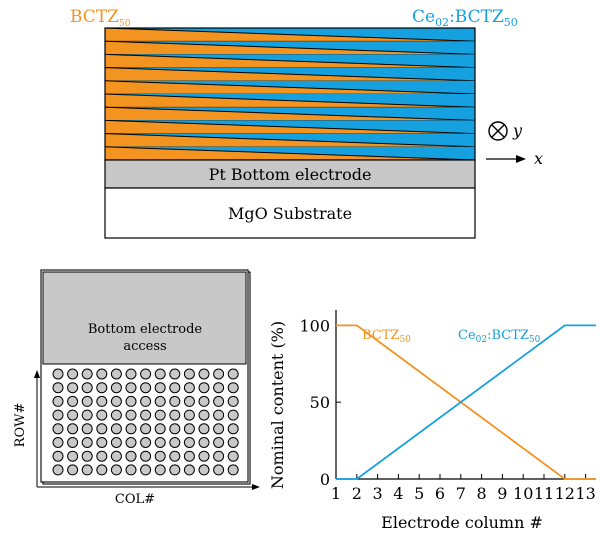 This screenshot has height=535, width=600. Describe the element at coordinates (585, 493) in the screenshot. I see `x-tick-label: 13` at that location.